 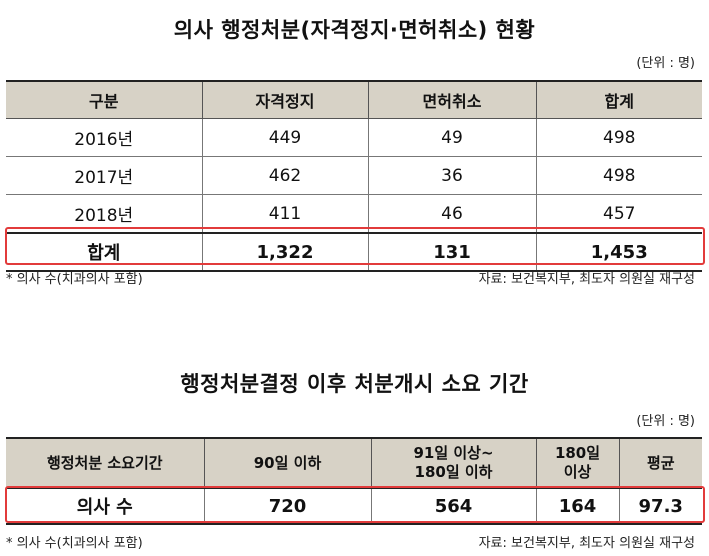 I want to click on total-suspension: 1,322, so click(x=285, y=251).